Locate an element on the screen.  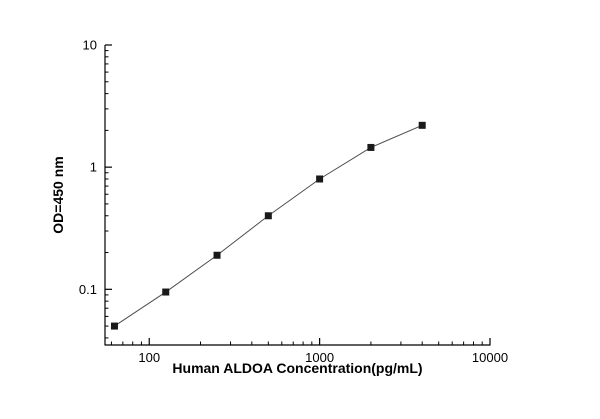
x-tick-label: 100 is located at coordinates (149, 357).